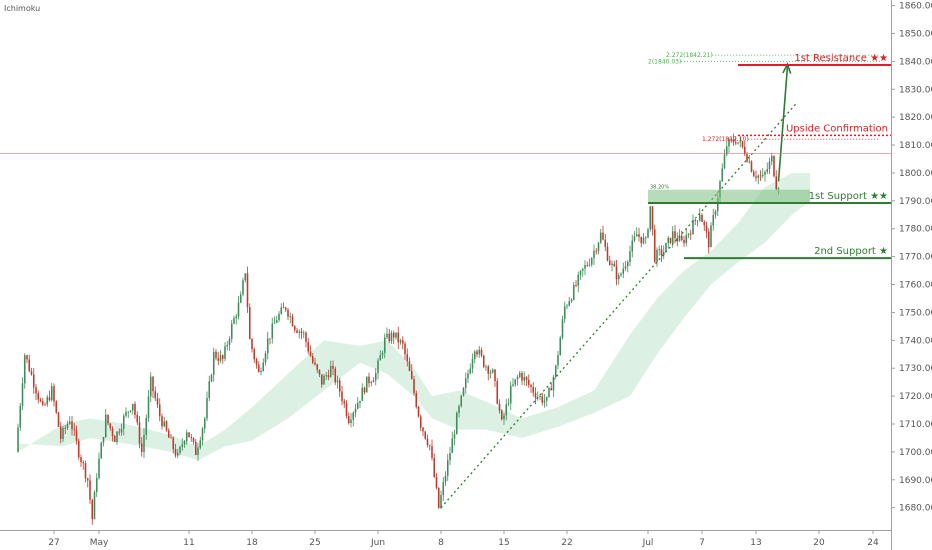 This screenshot has width=932, height=550. Describe the element at coordinates (915, 341) in the screenshot. I see `y-tick-label: 1740.00` at that location.